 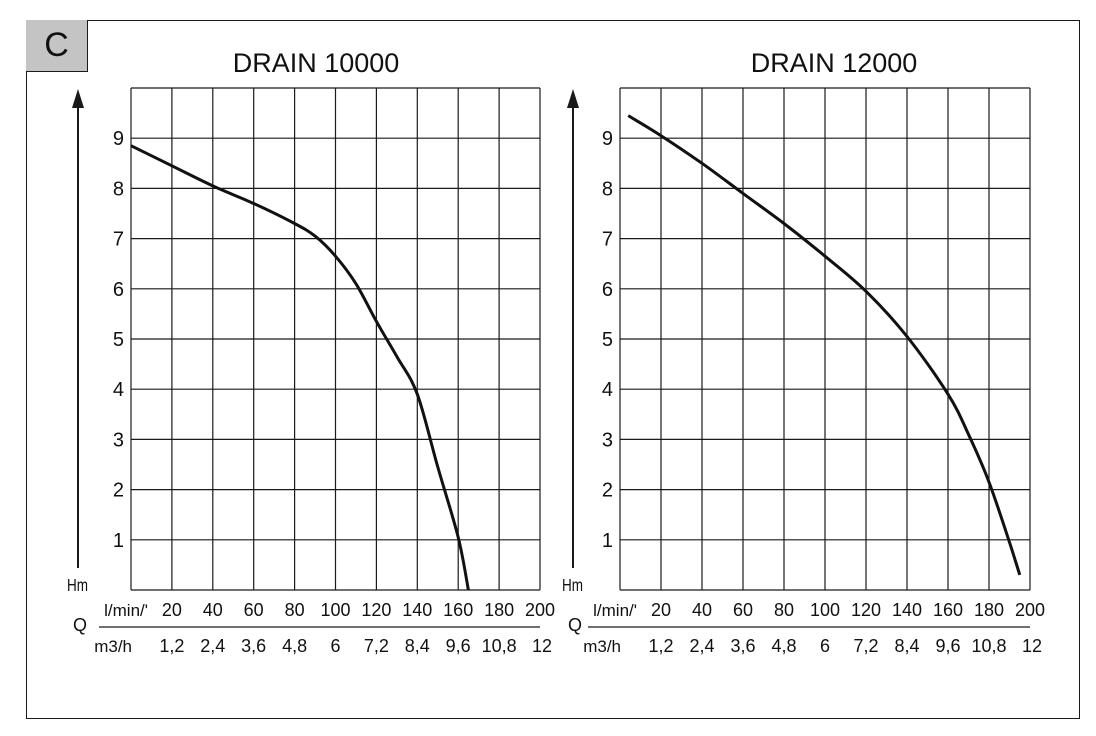 I want to click on chart2-xtick-secondary-2,4: 2,4, so click(x=701, y=646).